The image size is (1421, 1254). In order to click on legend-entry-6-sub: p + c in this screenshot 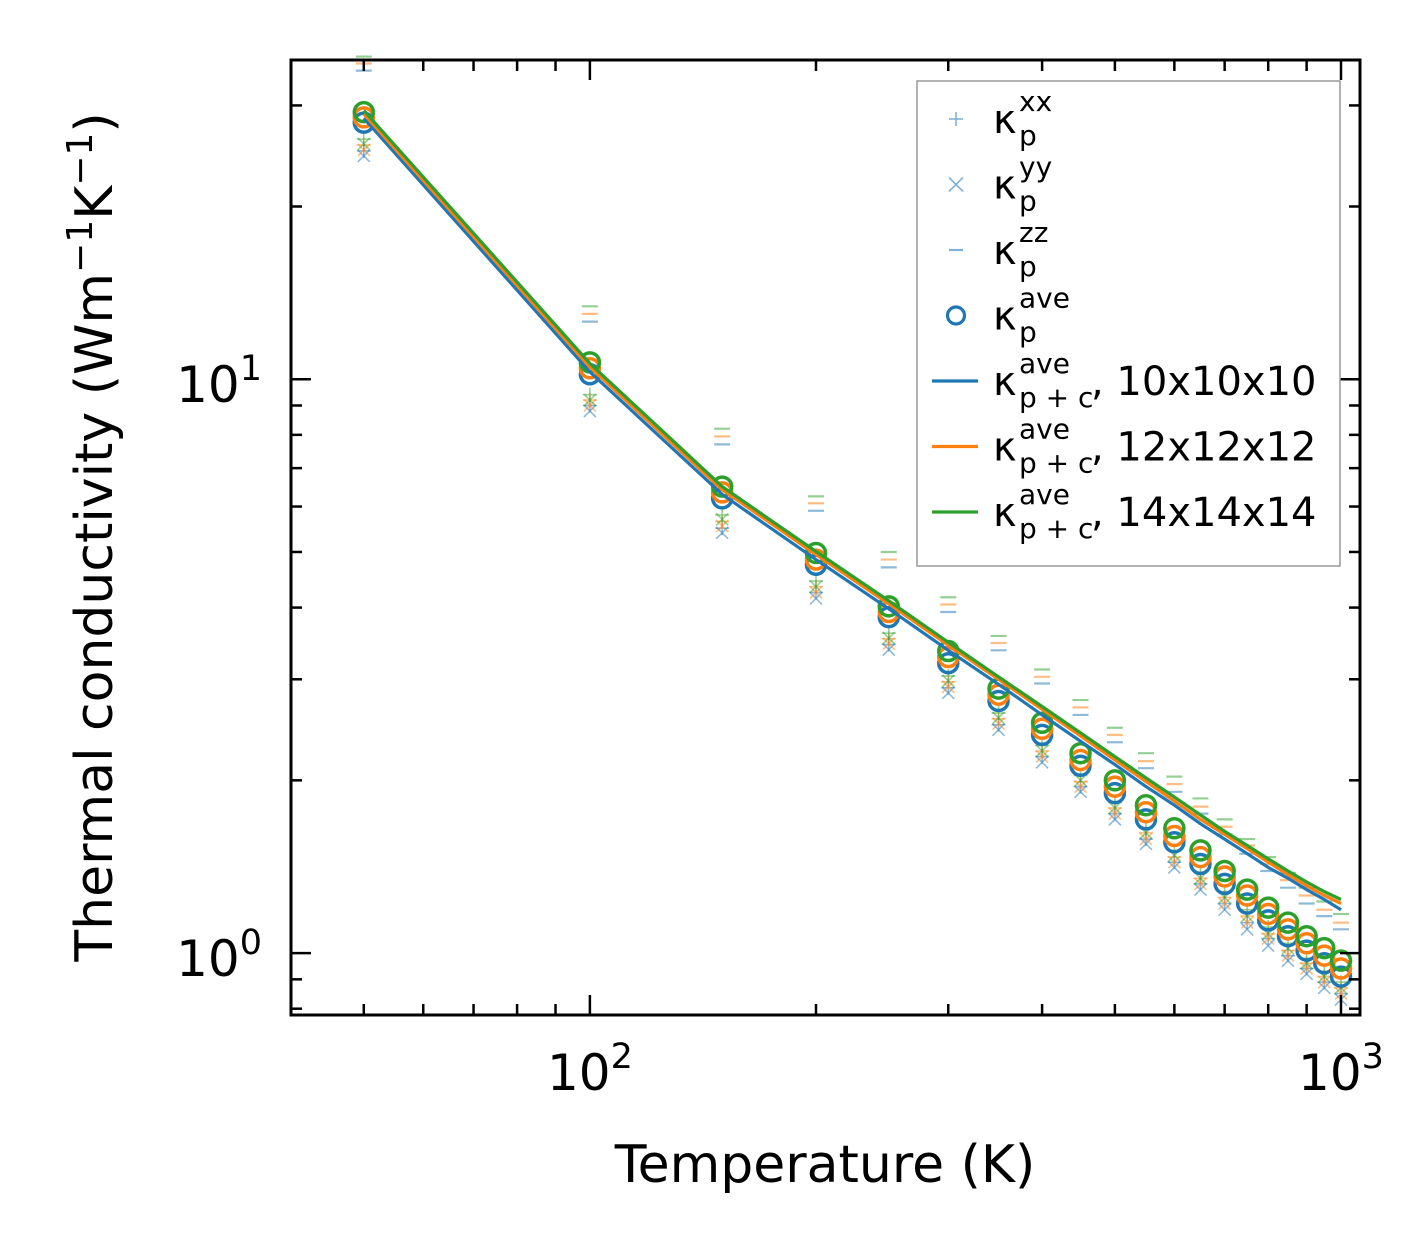, I will do `click(1056, 528)`.